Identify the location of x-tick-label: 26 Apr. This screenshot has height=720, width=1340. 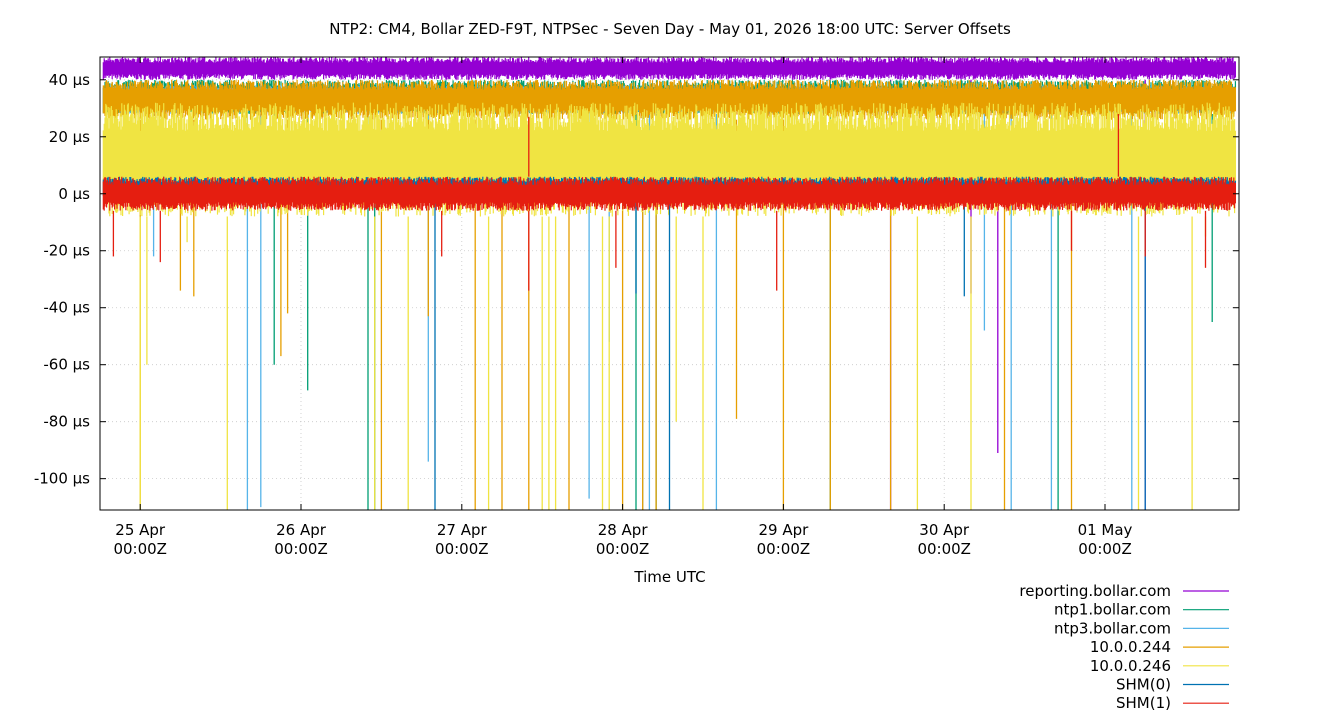
(301, 530).